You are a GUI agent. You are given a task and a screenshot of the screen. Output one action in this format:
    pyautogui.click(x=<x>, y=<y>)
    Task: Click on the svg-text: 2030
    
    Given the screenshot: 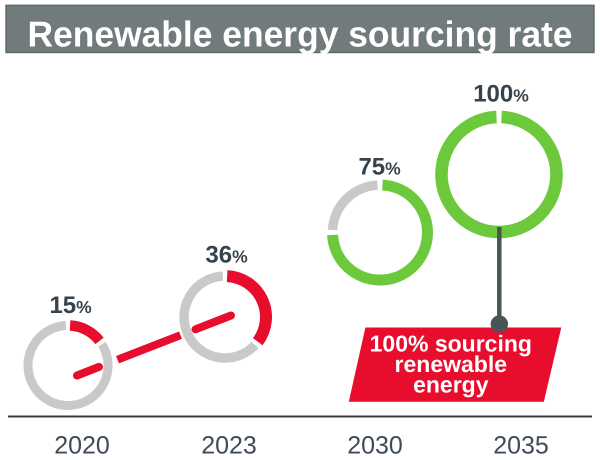 What is the action you would take?
    pyautogui.click(x=375, y=446)
    